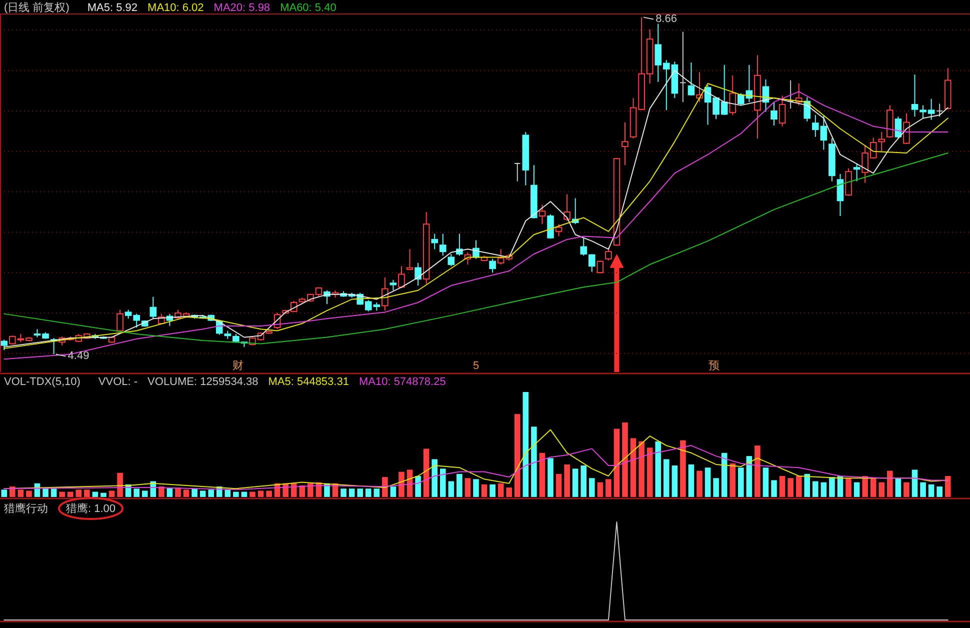 Image resolution: width=970 pixels, height=628 pixels. I want to click on text: MA10: 574878.25, so click(402, 382).